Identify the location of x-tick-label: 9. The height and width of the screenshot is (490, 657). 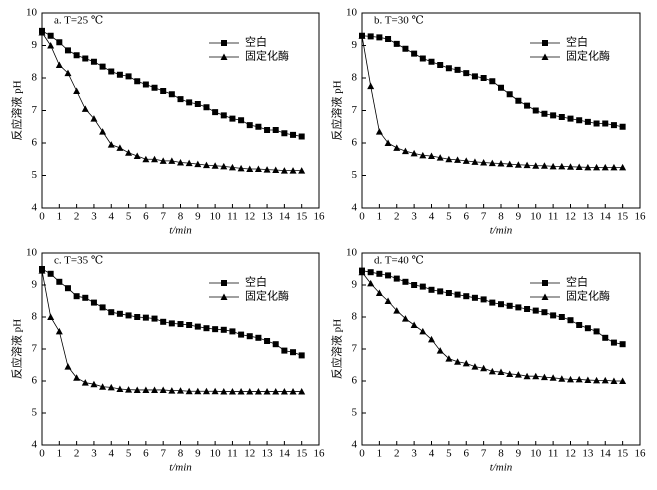
(519, 454).